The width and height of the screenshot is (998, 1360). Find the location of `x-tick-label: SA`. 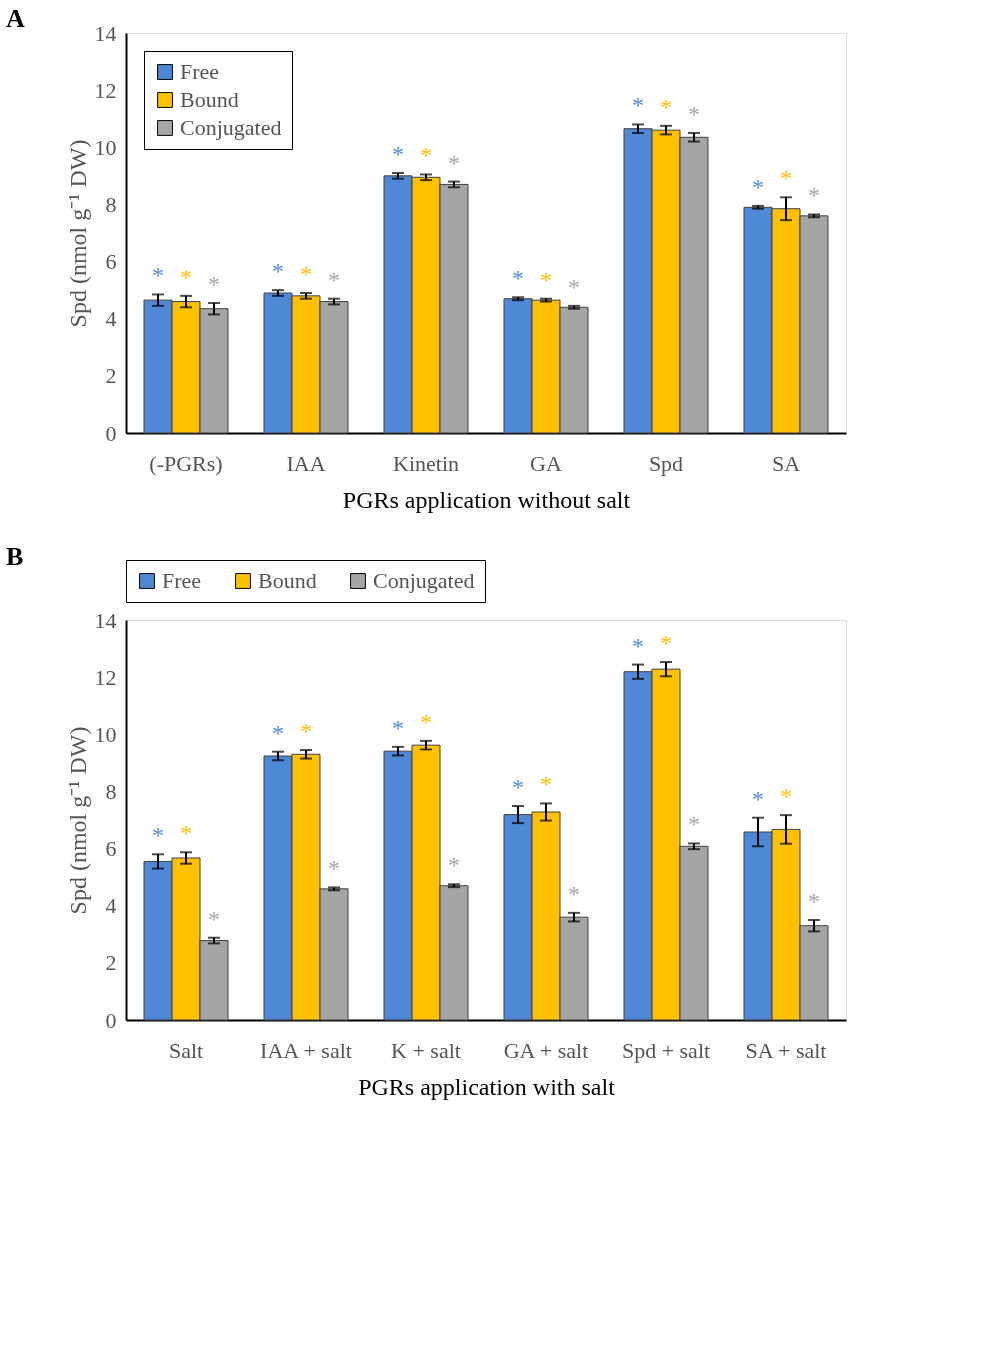

x-tick-label: SA is located at coordinates (786, 463).